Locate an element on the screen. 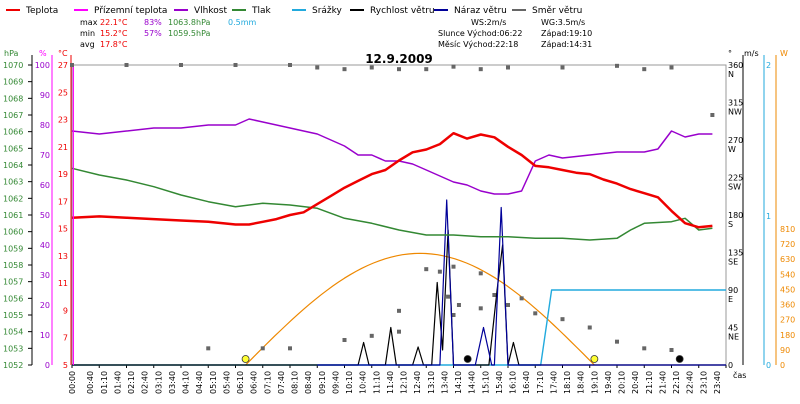 This screenshot has width=800, height=404. axis-x-label: čas is located at coordinates (739, 375).